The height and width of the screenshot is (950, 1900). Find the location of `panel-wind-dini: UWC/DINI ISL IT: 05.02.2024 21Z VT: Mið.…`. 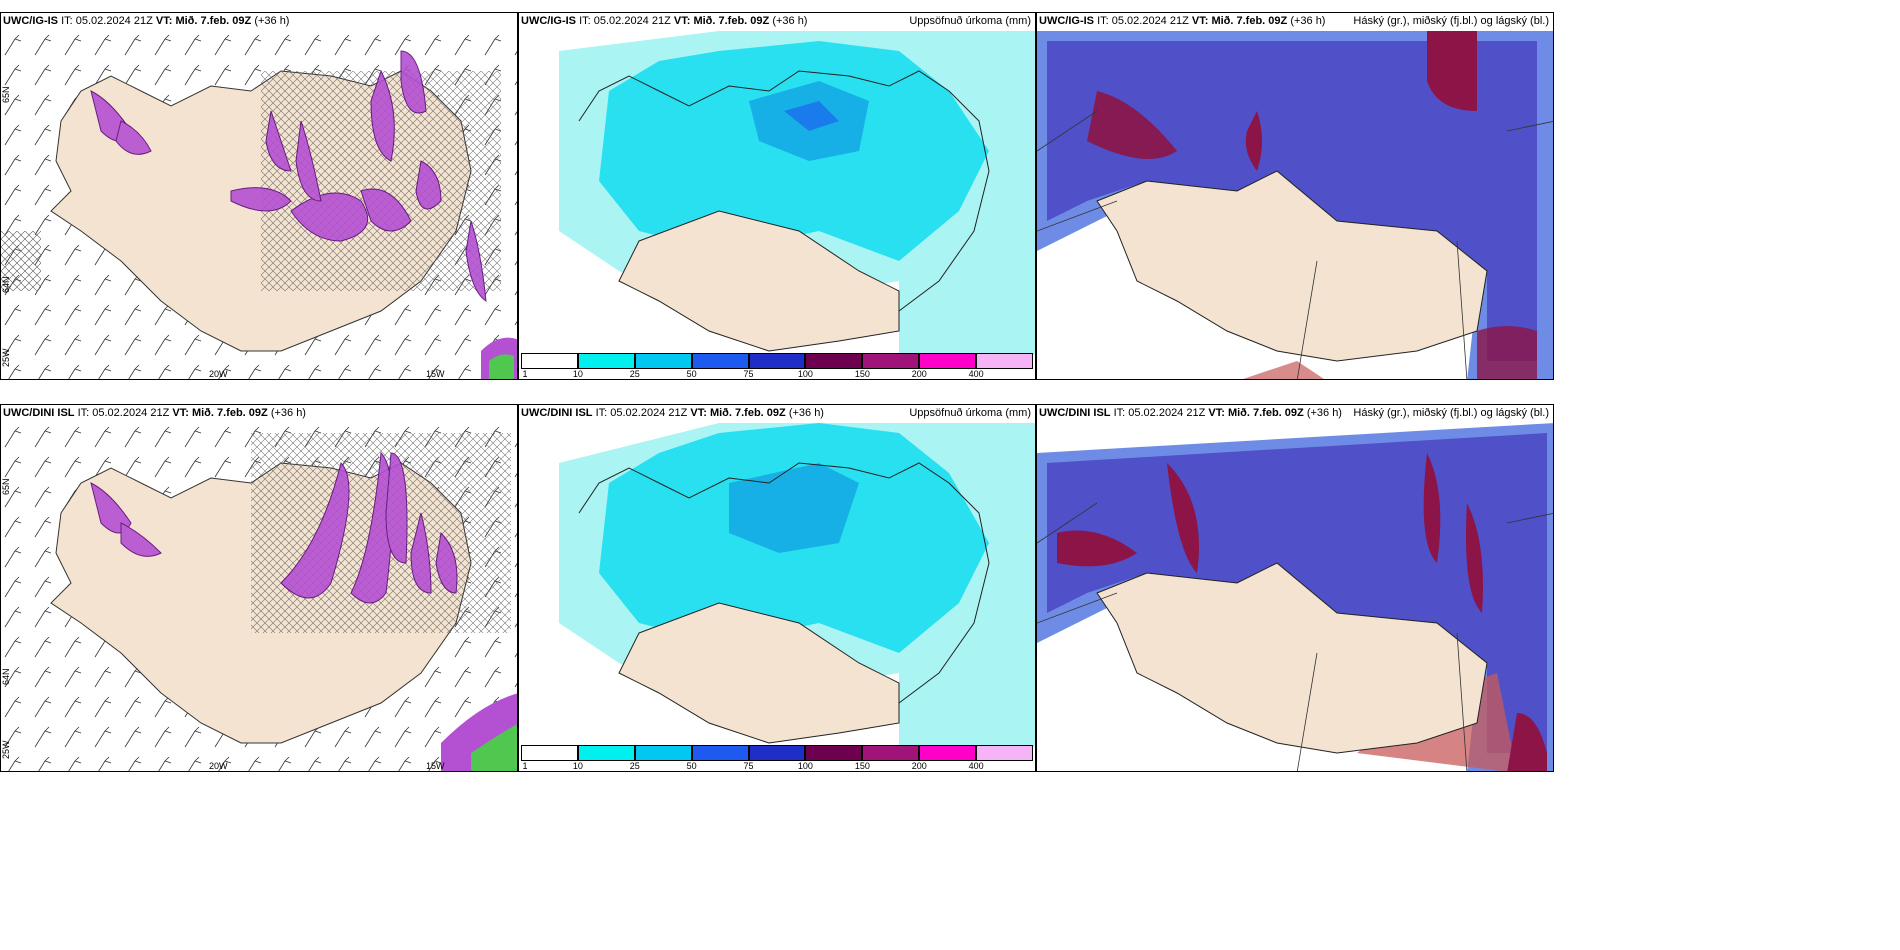

panel-wind-dini: UWC/DINI ISL IT: 05.02.2024 21Z VT: Mið.… is located at coordinates (259, 588).